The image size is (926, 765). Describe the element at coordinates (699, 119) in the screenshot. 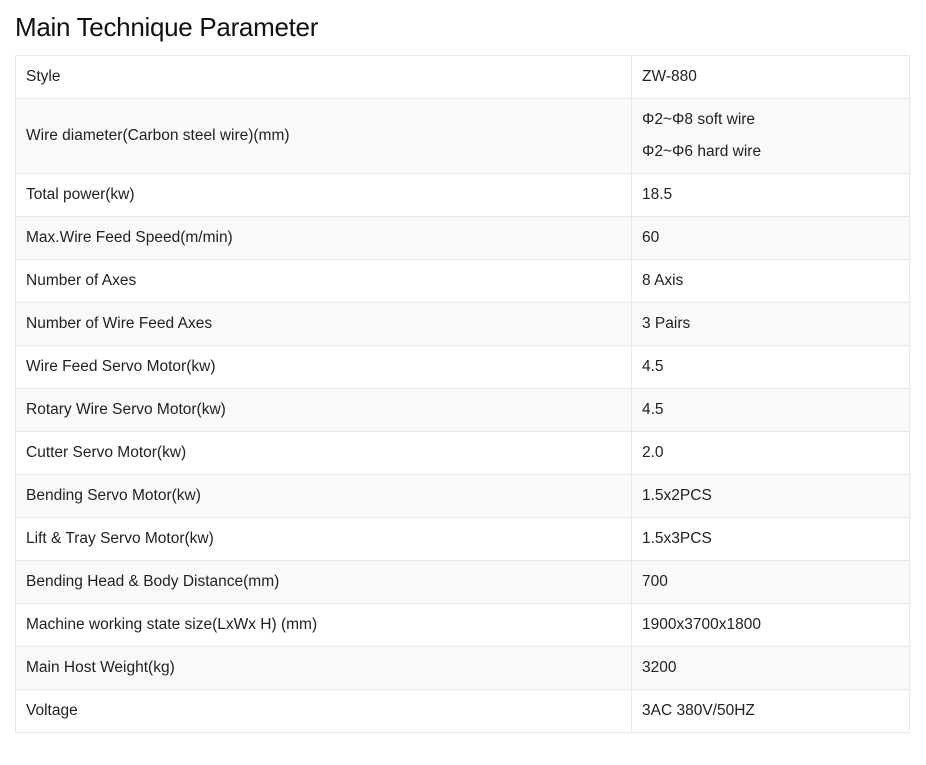

I see `value-line: Φ2~Φ8 soft wire` at that location.